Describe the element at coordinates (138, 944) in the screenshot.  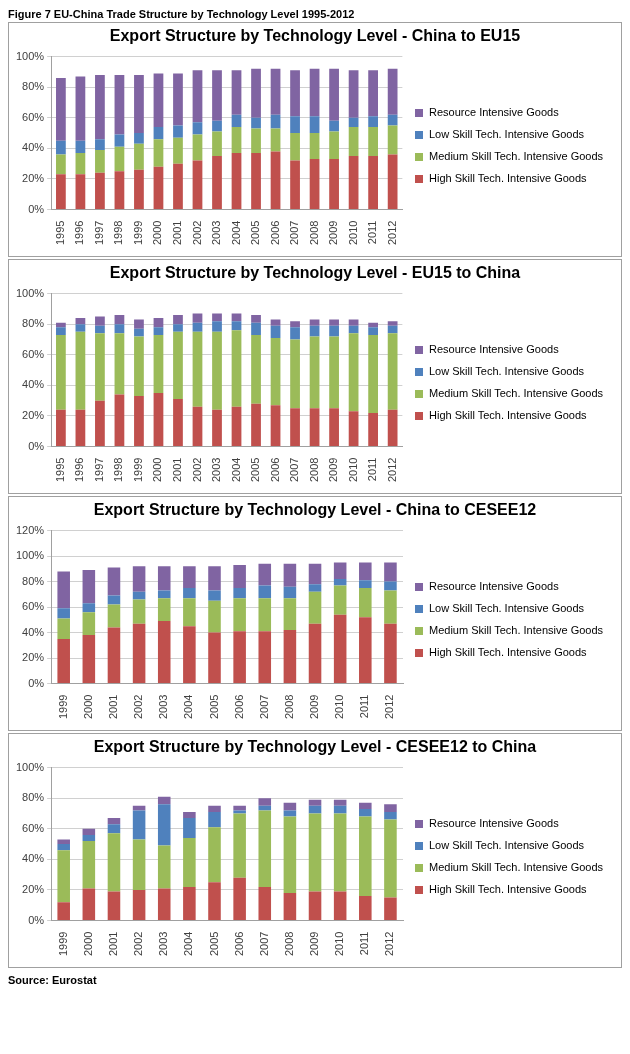
I see `x-tick-label: 2002` at that location.